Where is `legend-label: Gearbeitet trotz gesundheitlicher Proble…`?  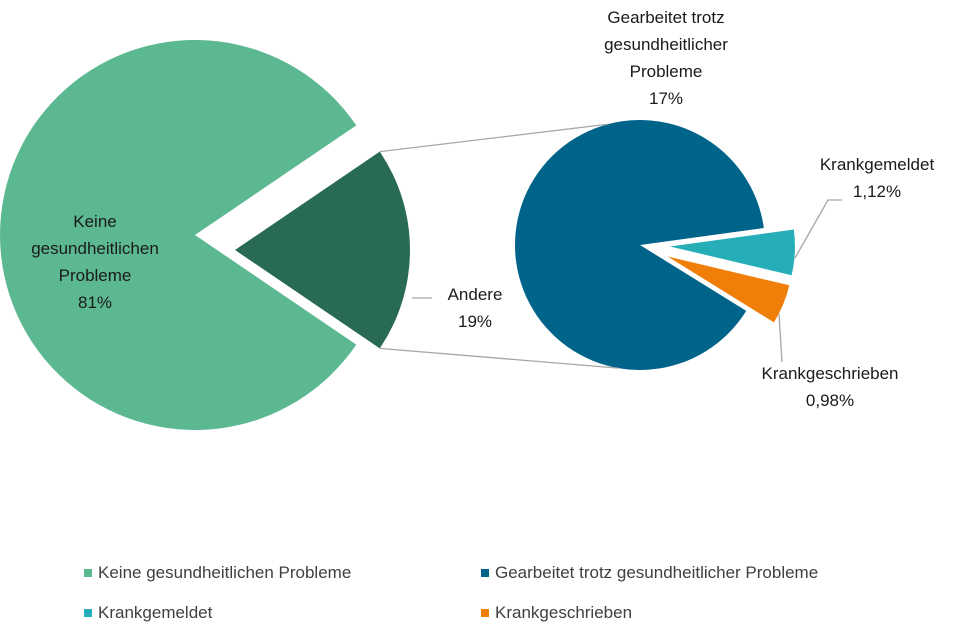
legend-label: Gearbeitet trotz gesundheitlicher Proble… is located at coordinates (657, 572).